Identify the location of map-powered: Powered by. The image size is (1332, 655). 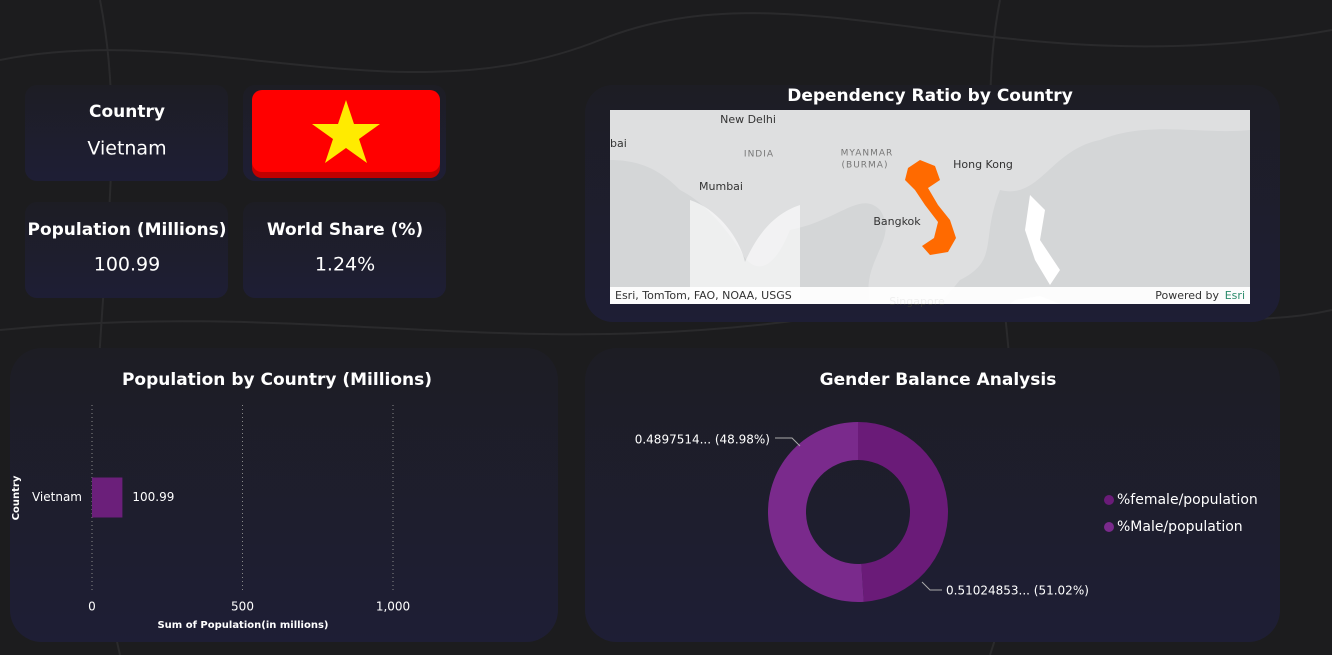
(1187, 295).